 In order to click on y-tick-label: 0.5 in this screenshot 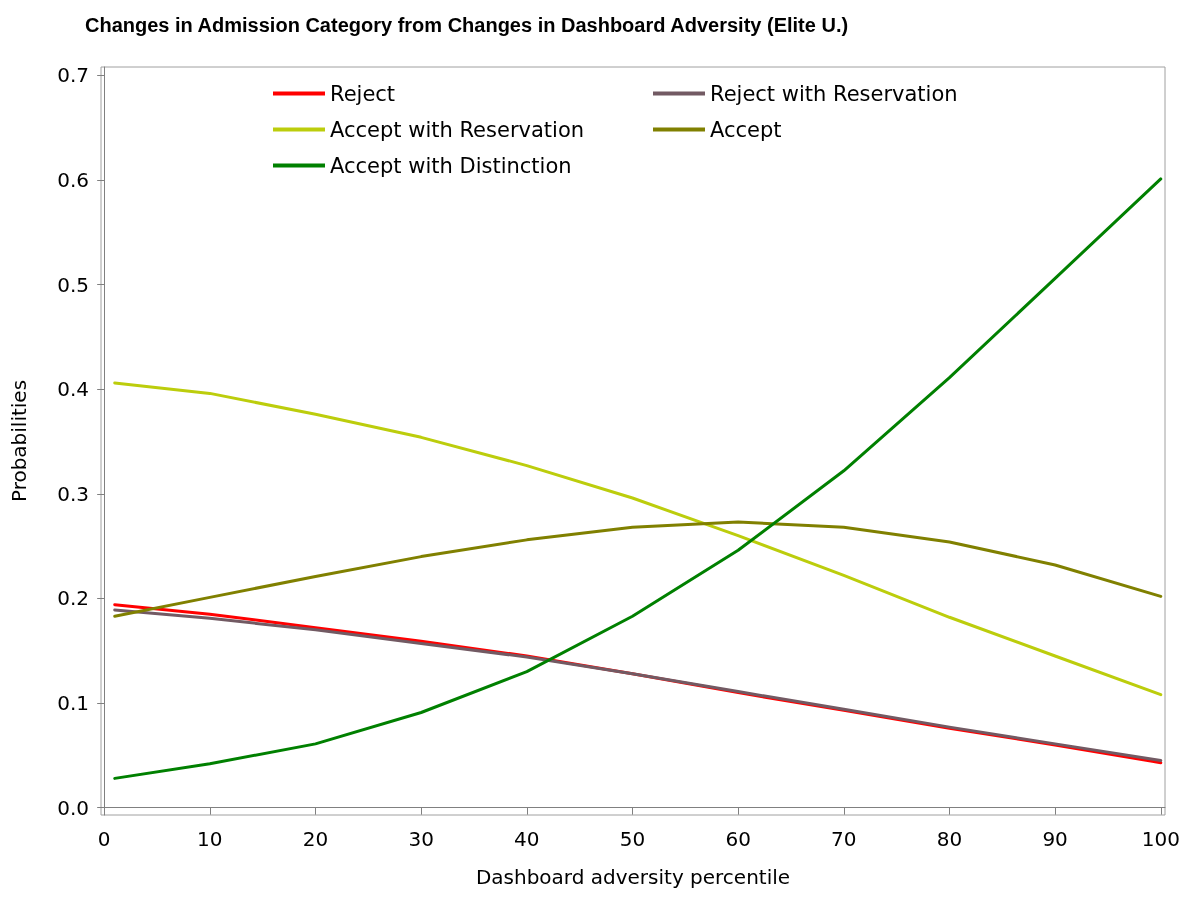, I will do `click(73, 284)`.